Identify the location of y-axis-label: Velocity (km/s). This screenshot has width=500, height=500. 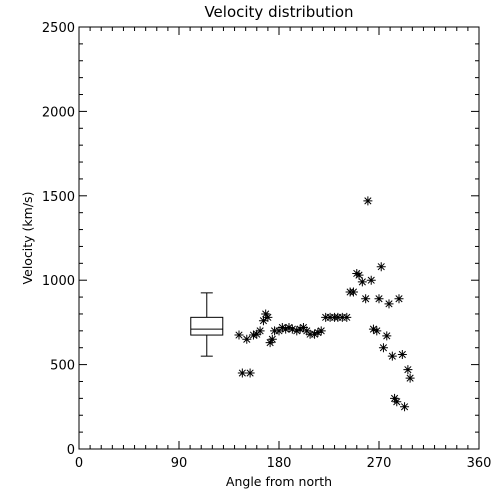
(27, 238).